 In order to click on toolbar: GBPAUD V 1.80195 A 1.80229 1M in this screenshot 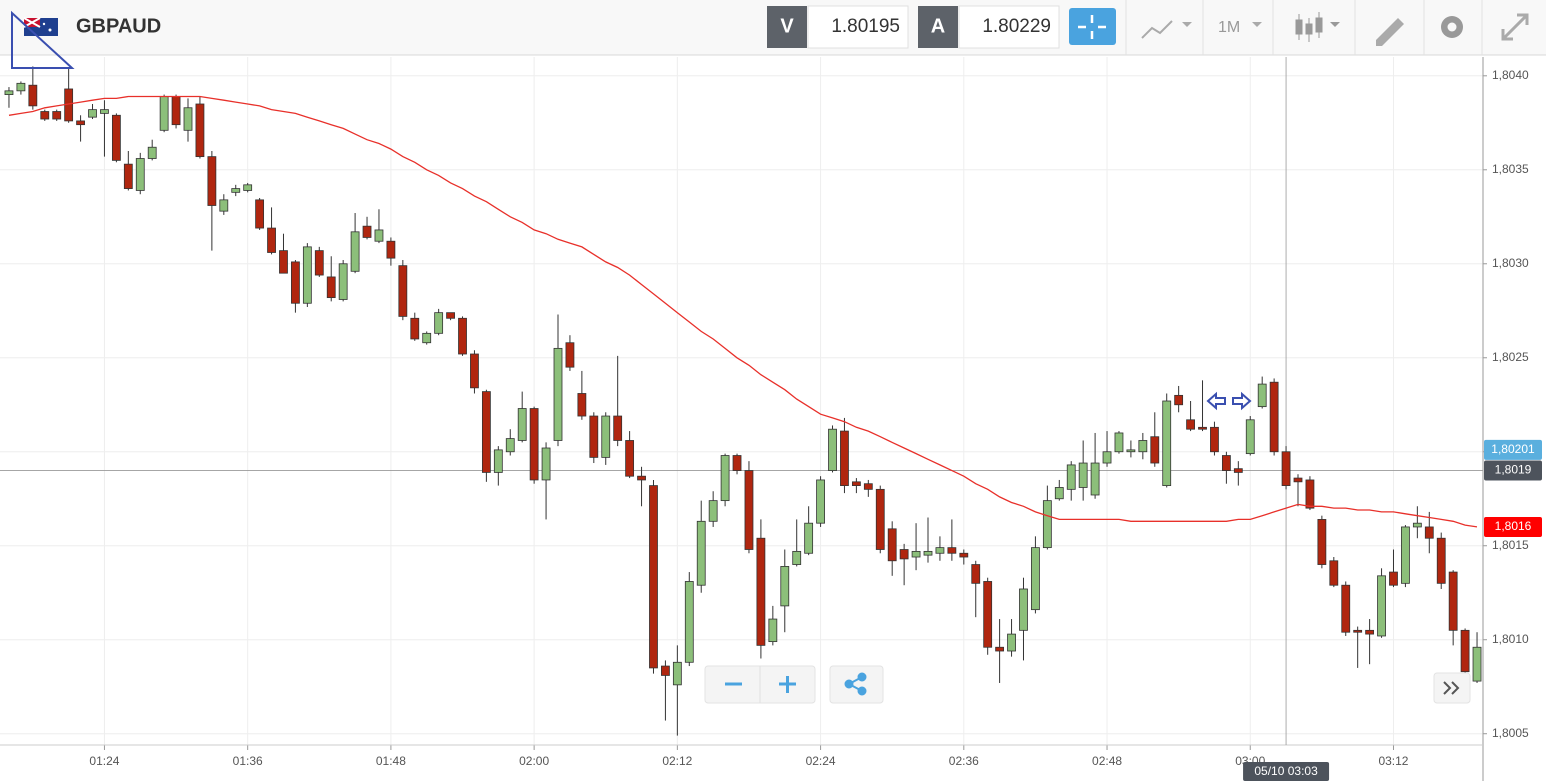, I will do `click(773, 28)`.